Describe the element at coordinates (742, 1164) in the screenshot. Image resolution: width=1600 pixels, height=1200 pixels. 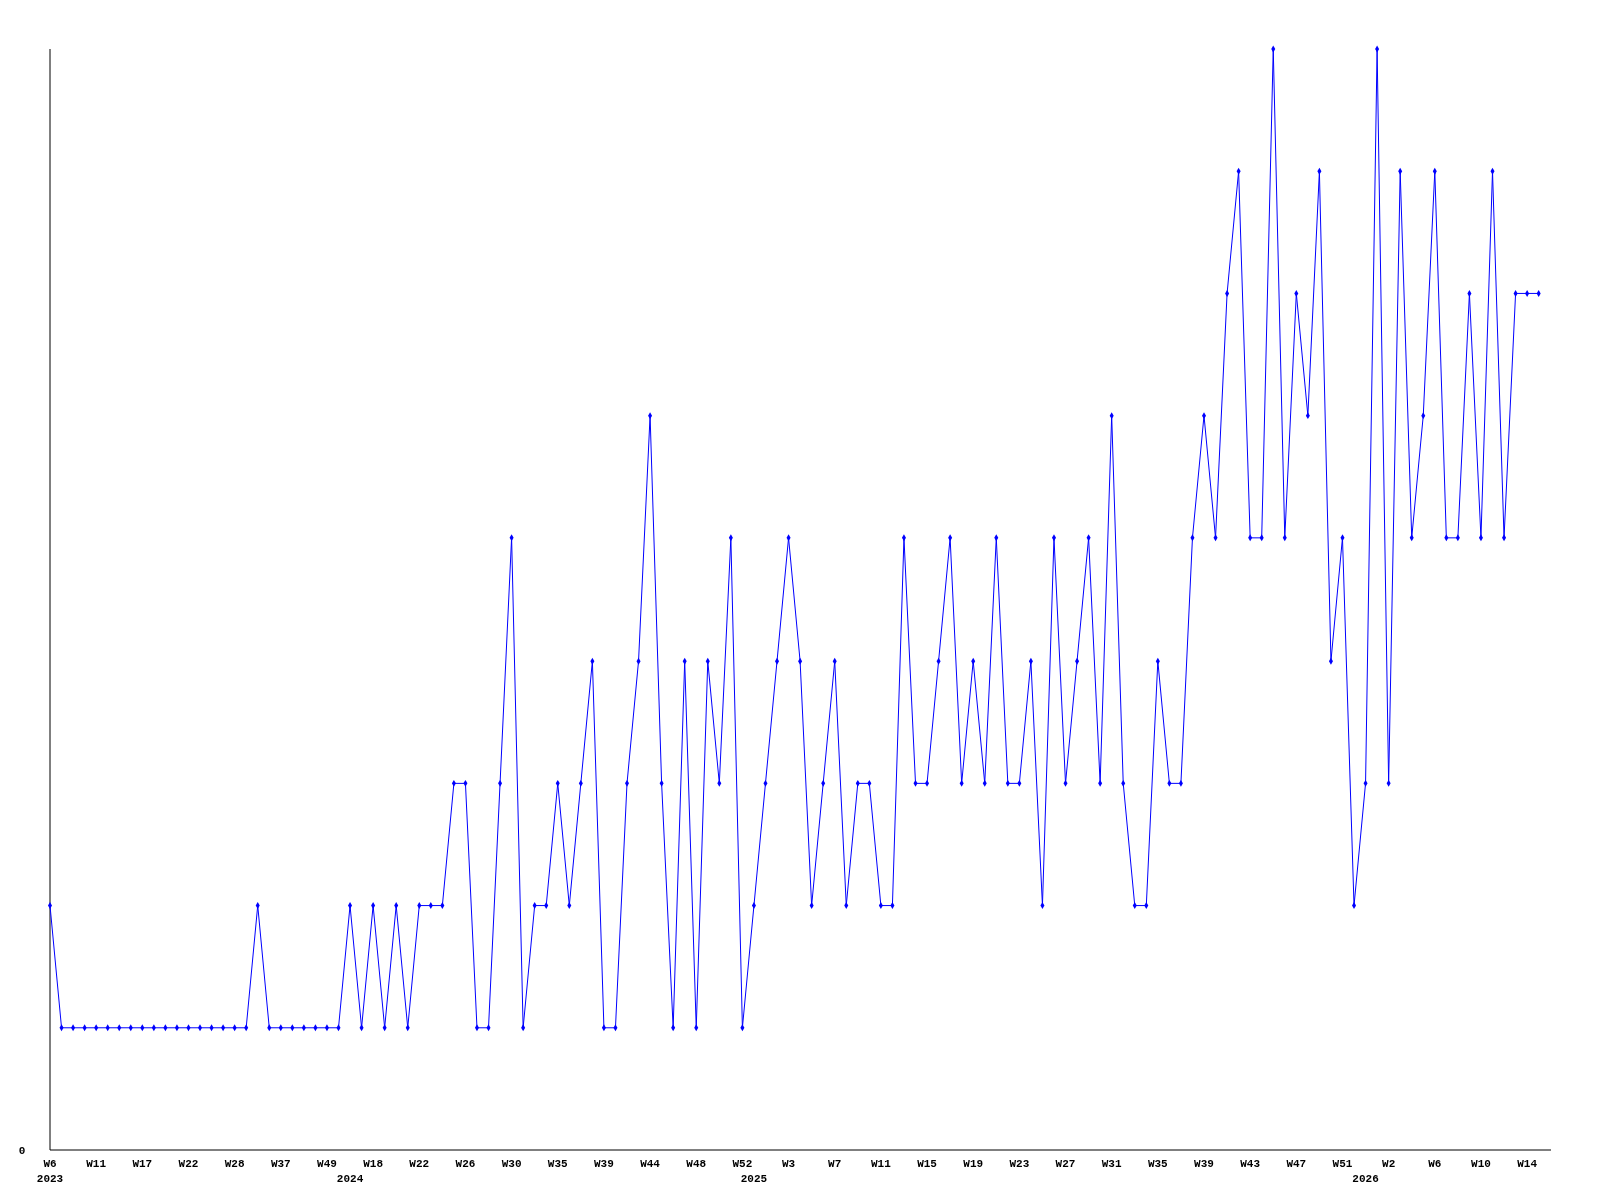
I see `x-tick-label: W52` at that location.